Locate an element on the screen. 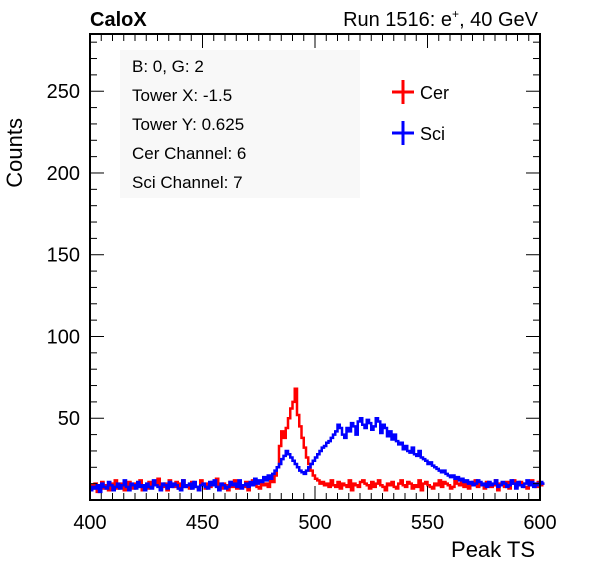 Image resolution: width=596 pixels, height=572 pixels. series-cer-line is located at coordinates (317, 440).